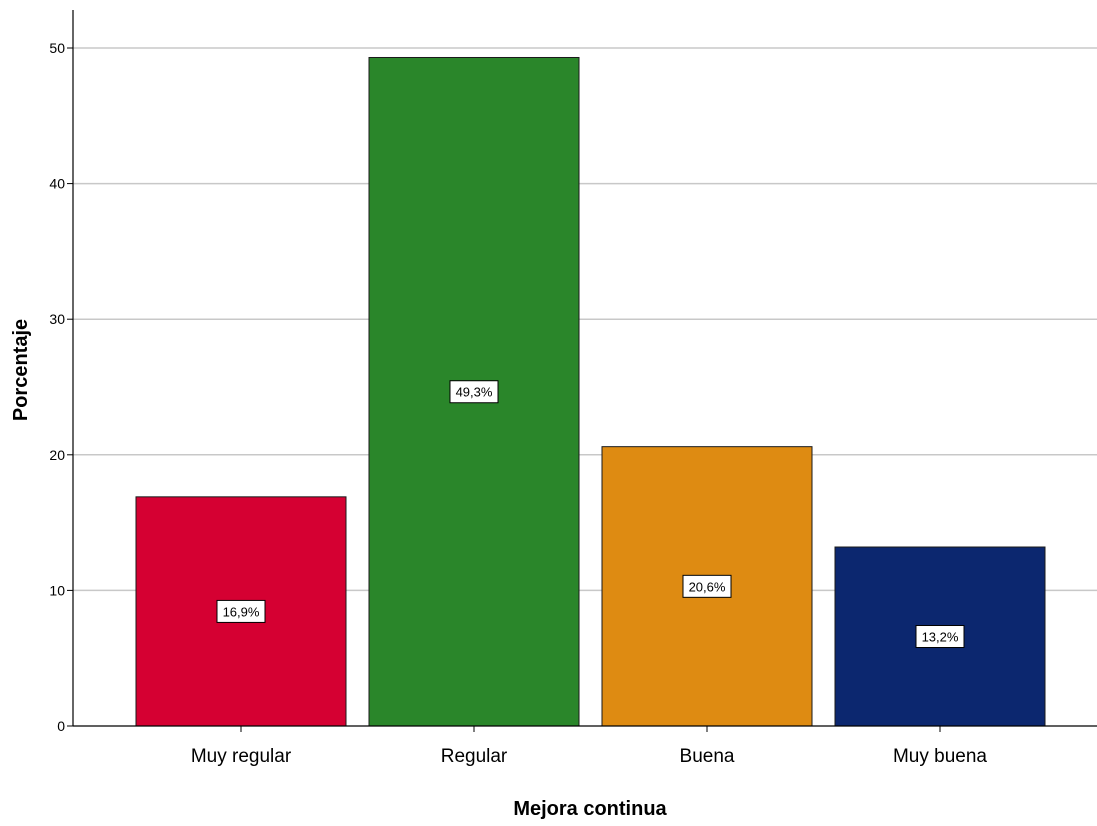  Describe the element at coordinates (57, 48) in the screenshot. I see `y-tick-label: 50` at that location.